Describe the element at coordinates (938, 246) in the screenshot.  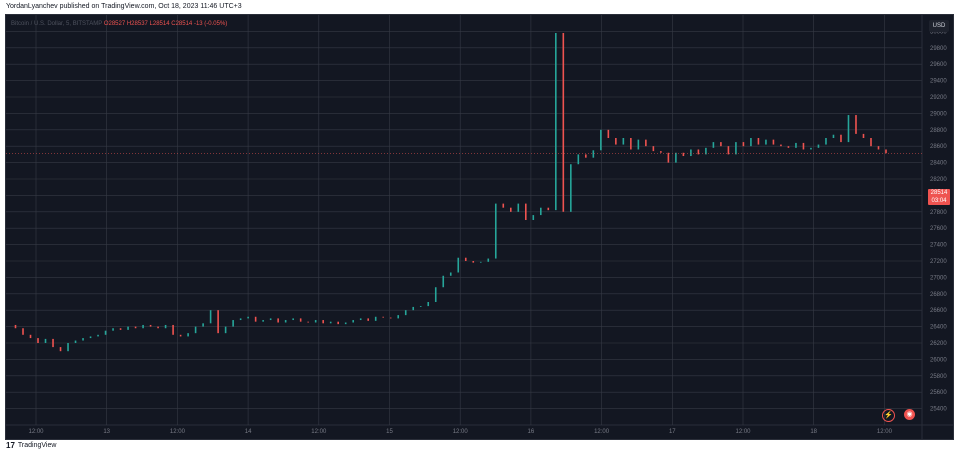
I see `y-tick-label: 27400` at that location.